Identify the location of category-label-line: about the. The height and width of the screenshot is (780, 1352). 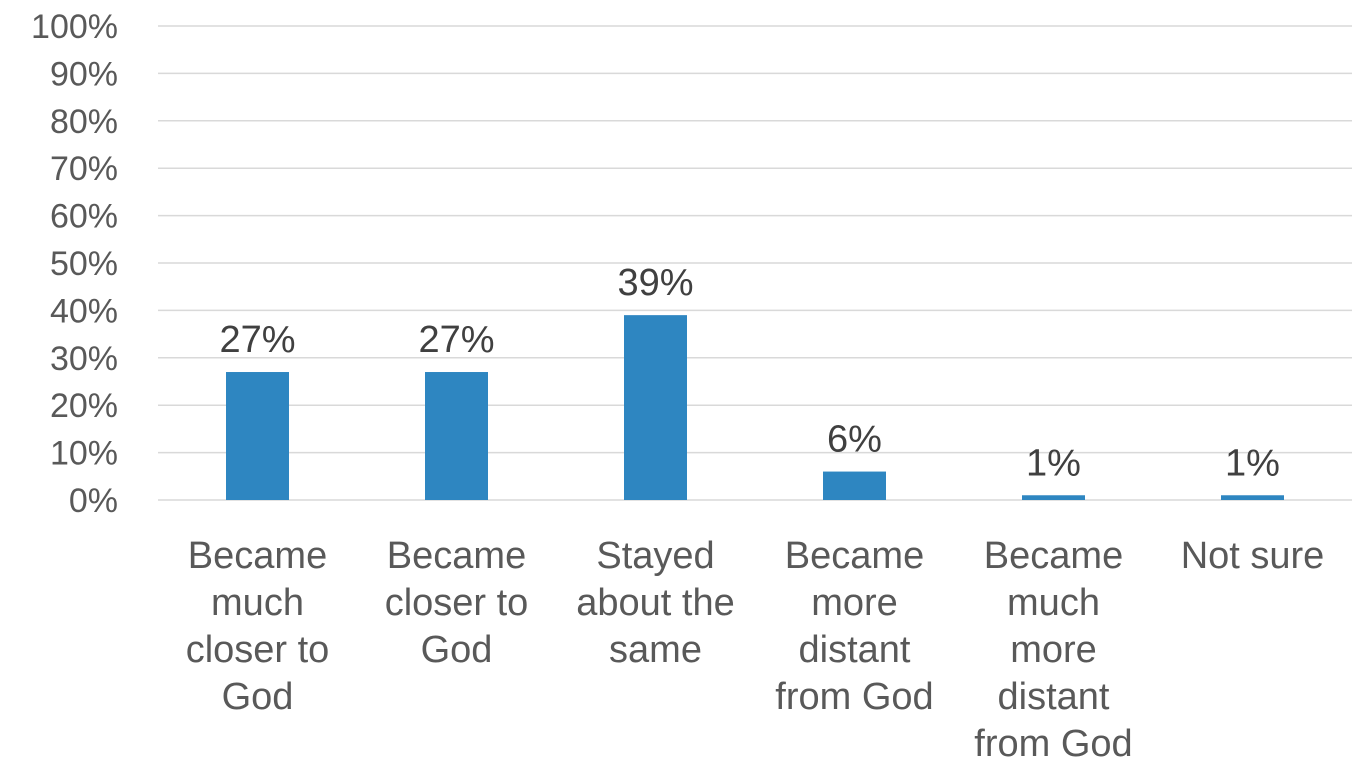
(655, 603).